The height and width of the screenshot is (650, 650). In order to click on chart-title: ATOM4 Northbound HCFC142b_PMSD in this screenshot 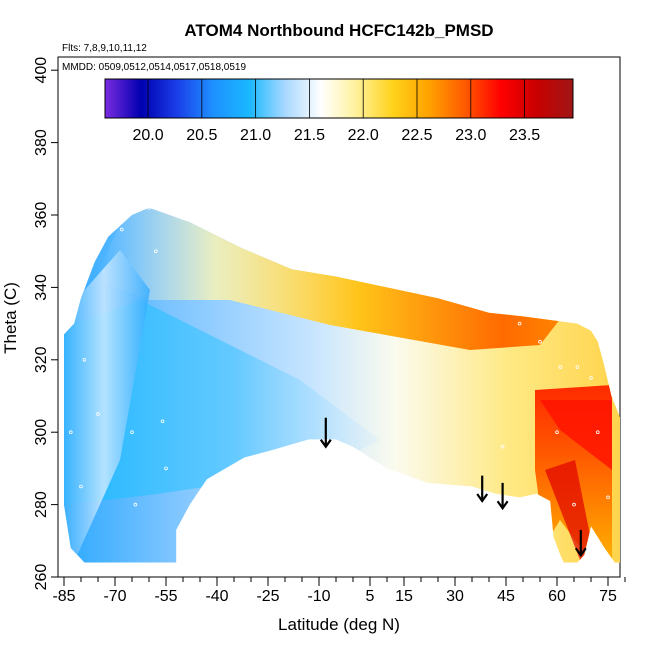, I will do `click(338, 30)`.